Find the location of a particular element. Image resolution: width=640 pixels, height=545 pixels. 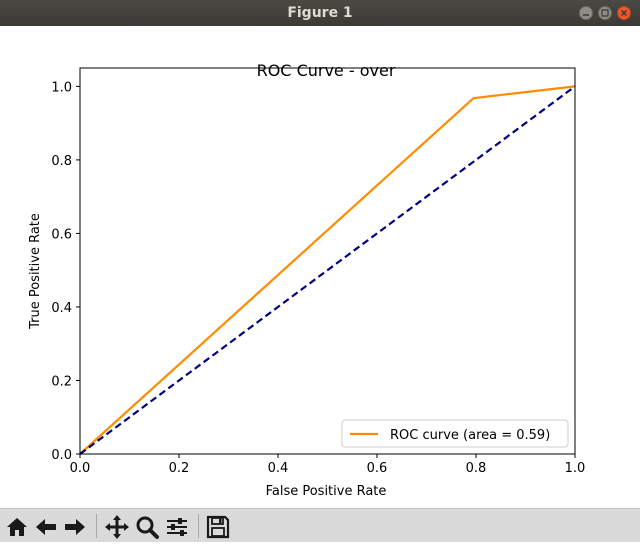

maximize-button is located at coordinates (605, 13).